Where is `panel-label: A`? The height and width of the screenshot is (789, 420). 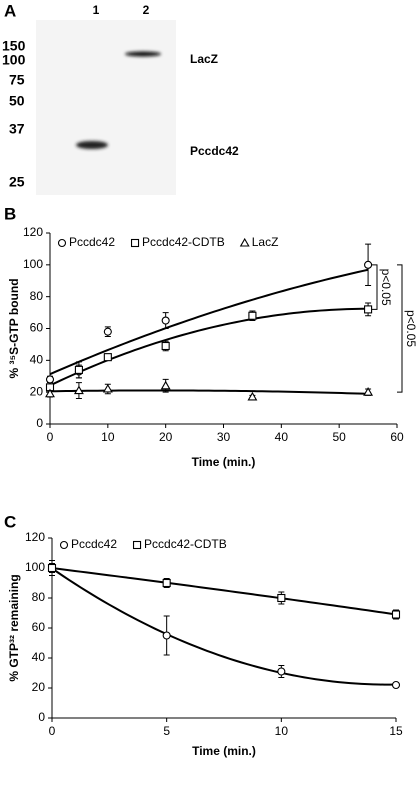
panel-label: A is located at coordinates (10, 10).